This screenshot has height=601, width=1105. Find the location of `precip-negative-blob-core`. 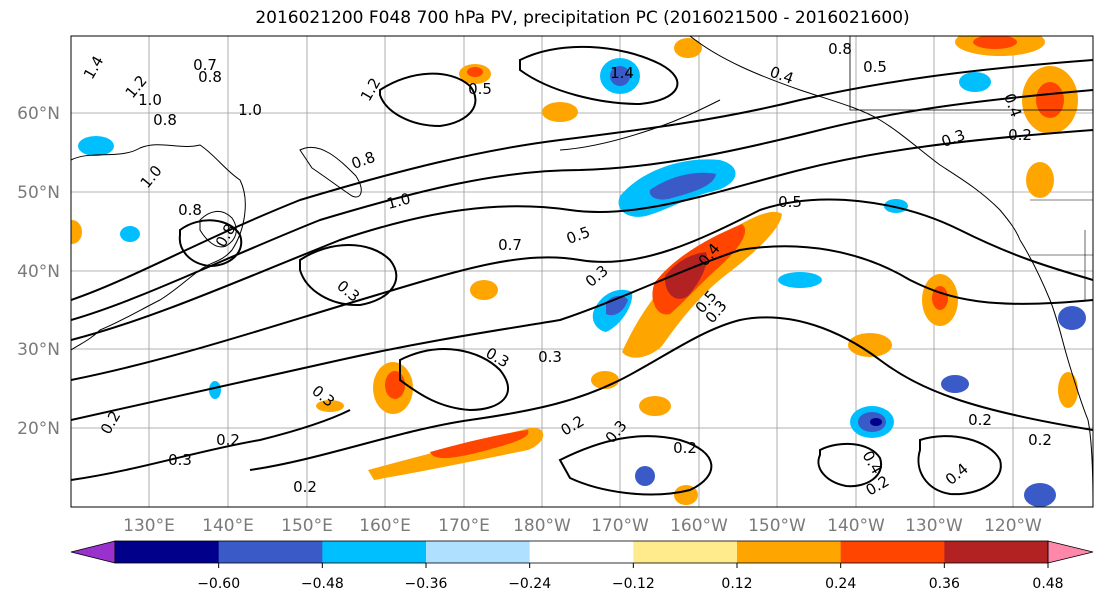

precip-negative-blob-core is located at coordinates (682, 186).